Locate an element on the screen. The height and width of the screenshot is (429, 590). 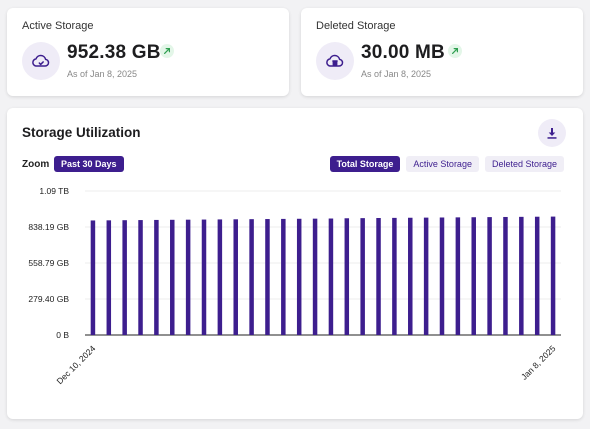
y-tick-label: 1.09 TB is located at coordinates (54, 191).